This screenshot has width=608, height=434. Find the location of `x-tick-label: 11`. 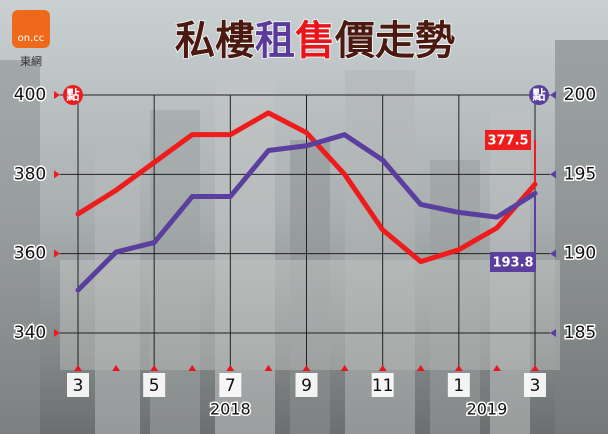

x-tick-label: 11 is located at coordinates (383, 386).